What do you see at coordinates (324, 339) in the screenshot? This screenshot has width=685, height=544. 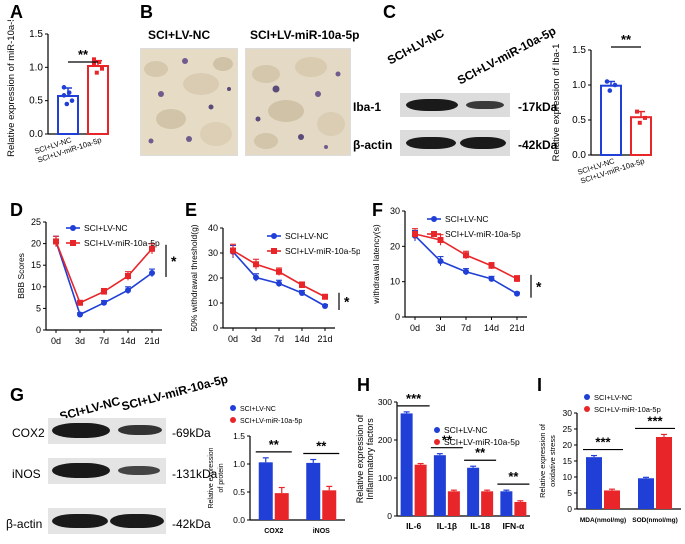 I see `x-tick-label: 21d` at bounding box center [324, 339].